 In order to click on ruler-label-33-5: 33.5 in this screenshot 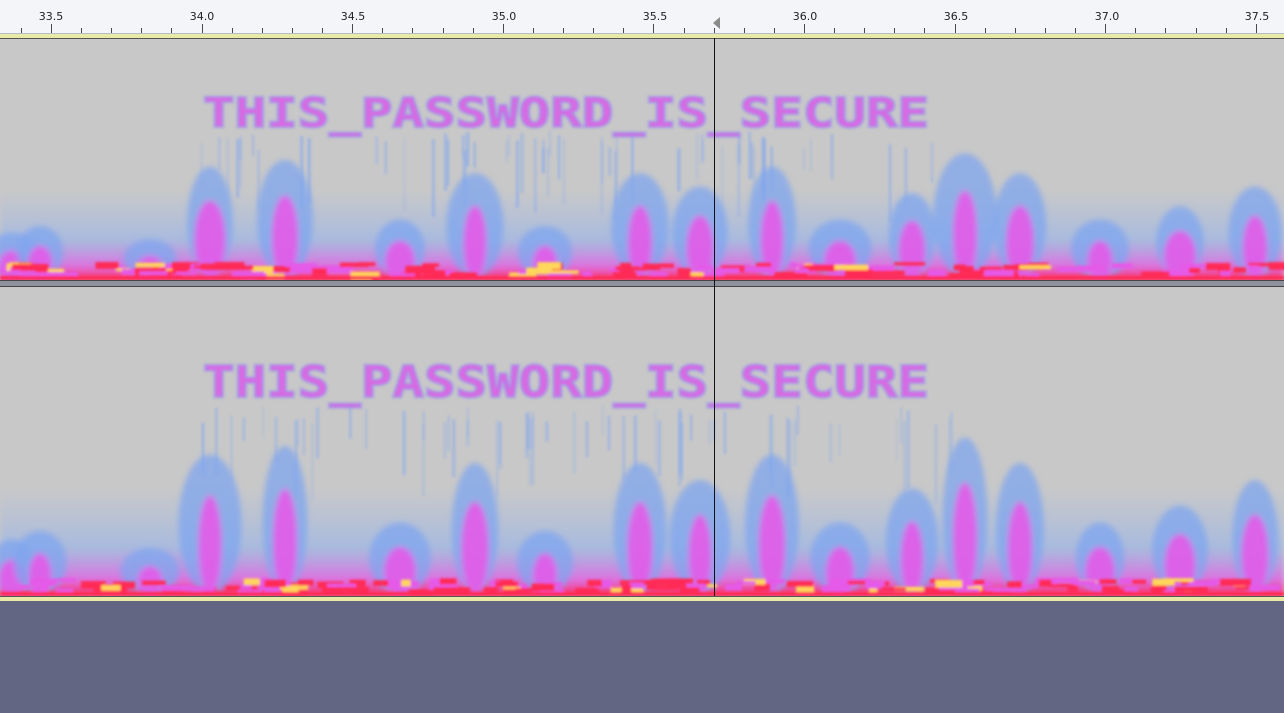, I will do `click(51, 16)`.